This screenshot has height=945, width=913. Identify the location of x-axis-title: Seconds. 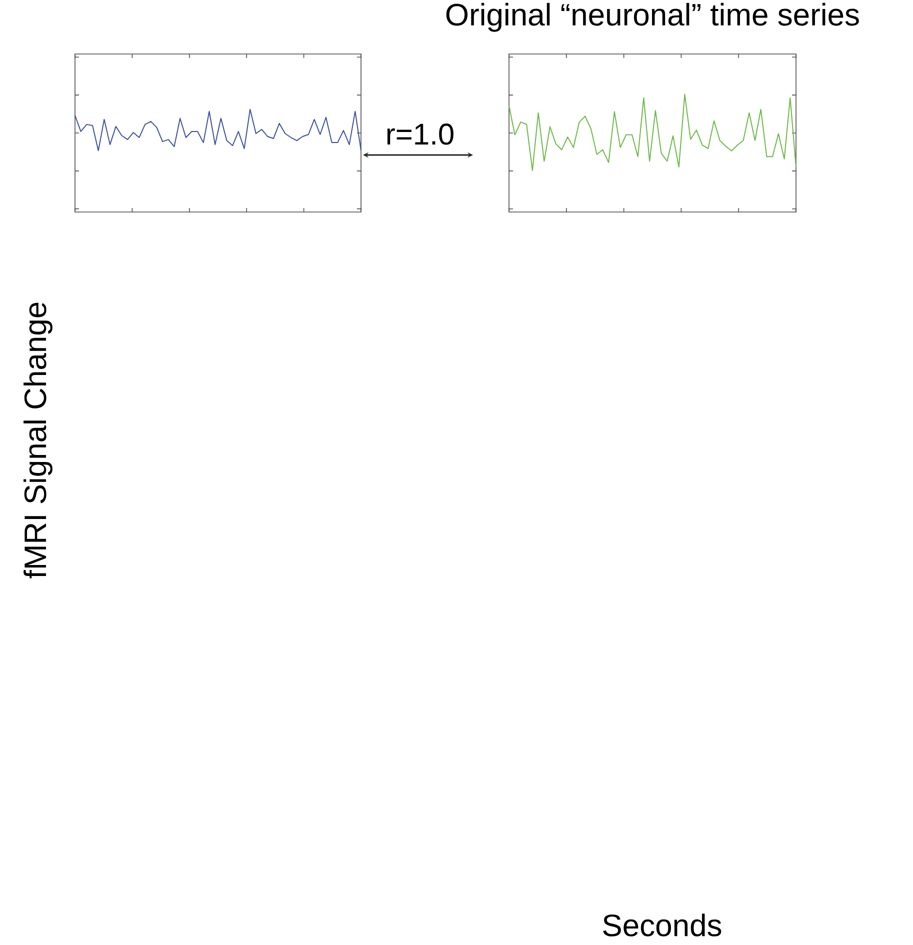
(662, 925).